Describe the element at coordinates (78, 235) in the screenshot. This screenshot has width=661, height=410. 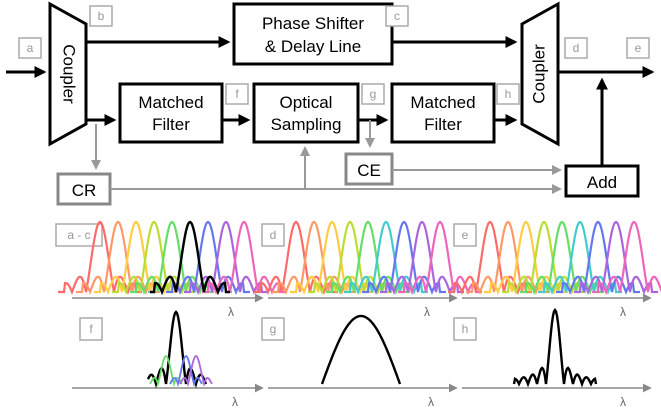
I see `svg-text: a - c` at that location.